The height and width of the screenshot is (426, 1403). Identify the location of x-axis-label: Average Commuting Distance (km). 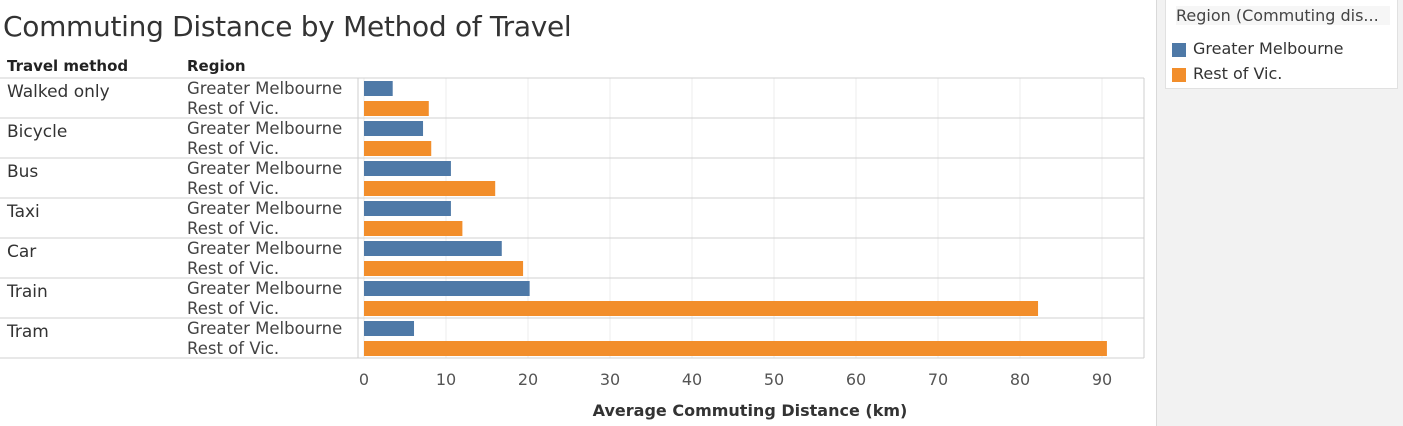
(750, 410).